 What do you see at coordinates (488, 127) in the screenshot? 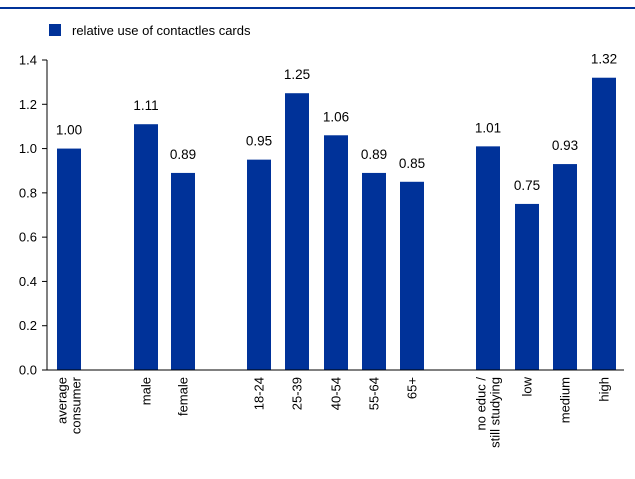
I see `data-label: 1.01` at bounding box center [488, 127].